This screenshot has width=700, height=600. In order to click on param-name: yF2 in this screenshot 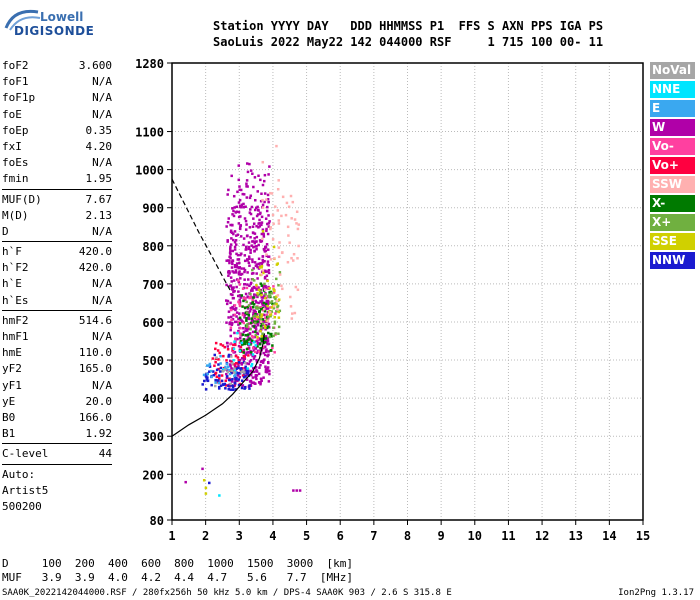, I will do `click(12, 369)`.